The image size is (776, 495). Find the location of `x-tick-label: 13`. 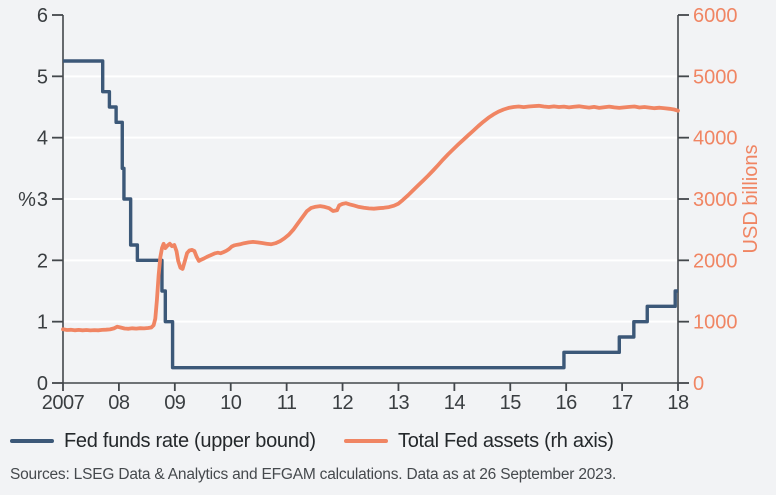

x-tick-label: 13 is located at coordinates (399, 403).